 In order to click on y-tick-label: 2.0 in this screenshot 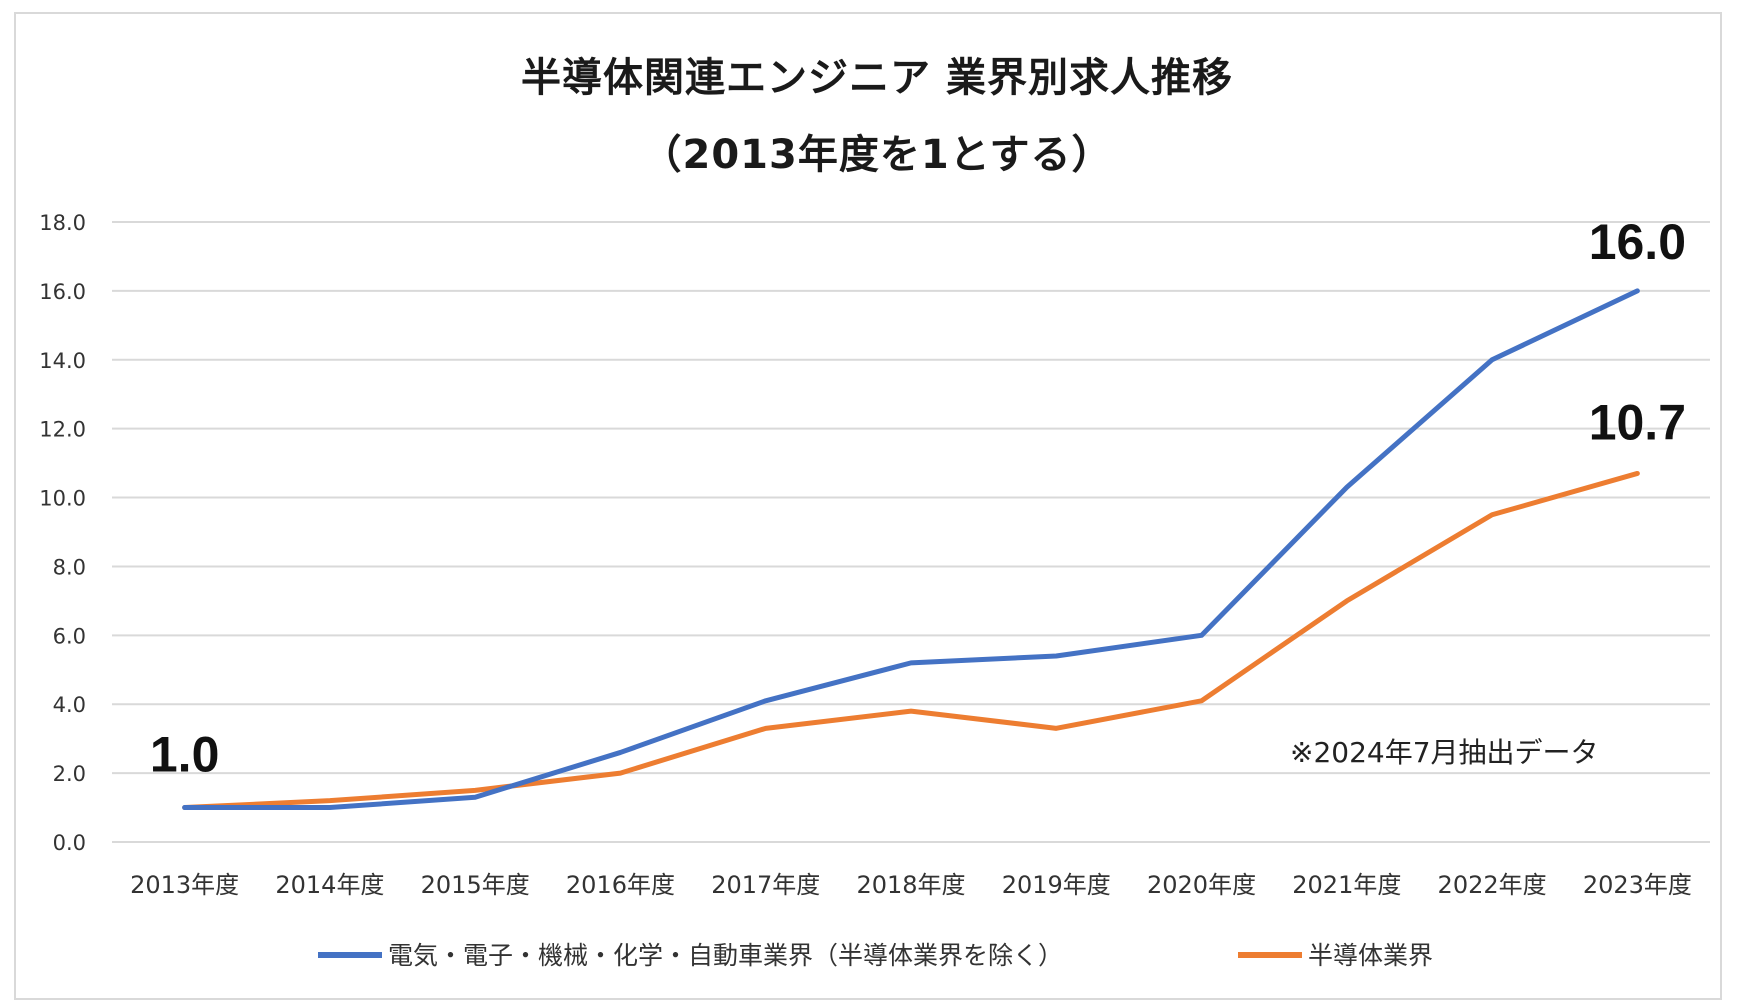, I will do `click(69, 774)`.